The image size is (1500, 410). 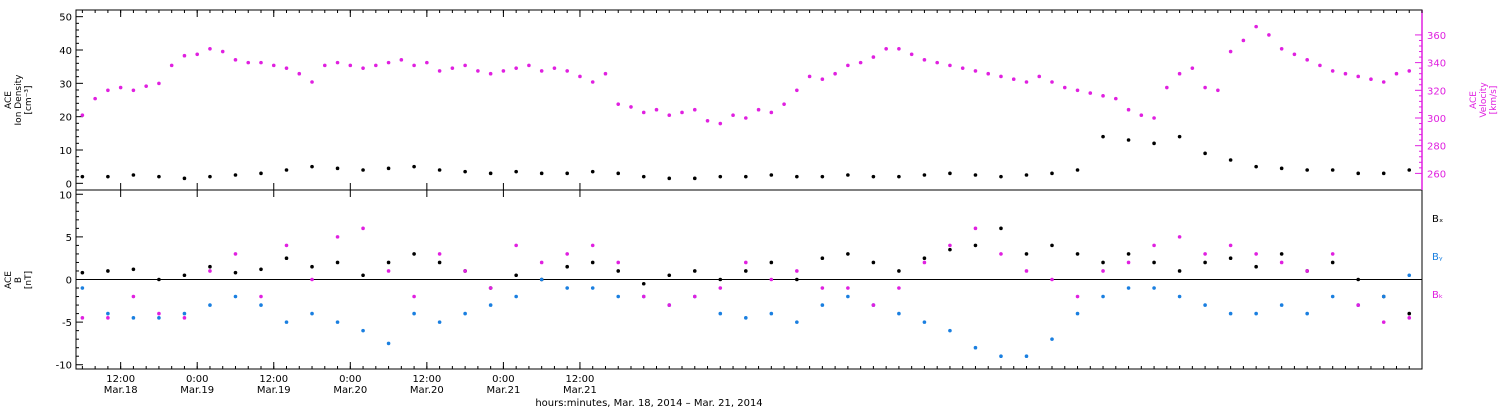 I want to click on field-axis-tick-label: 10, so click(x=65, y=195).